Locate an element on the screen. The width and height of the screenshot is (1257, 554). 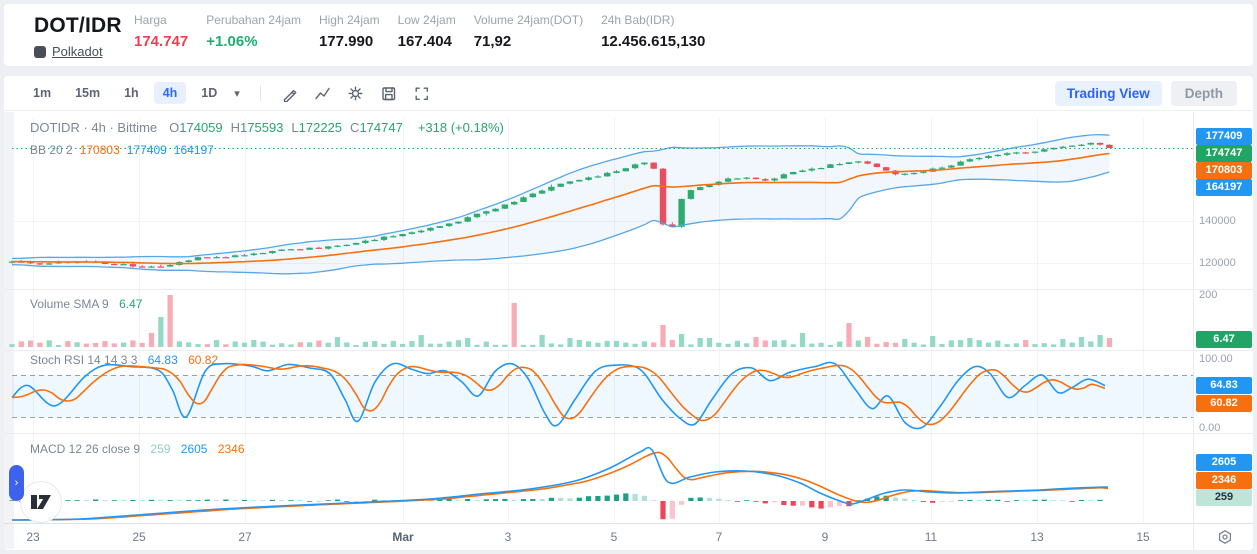
stat-perubahan-24jam: Perubahan 24jam +1.06% is located at coordinates (253, 31).